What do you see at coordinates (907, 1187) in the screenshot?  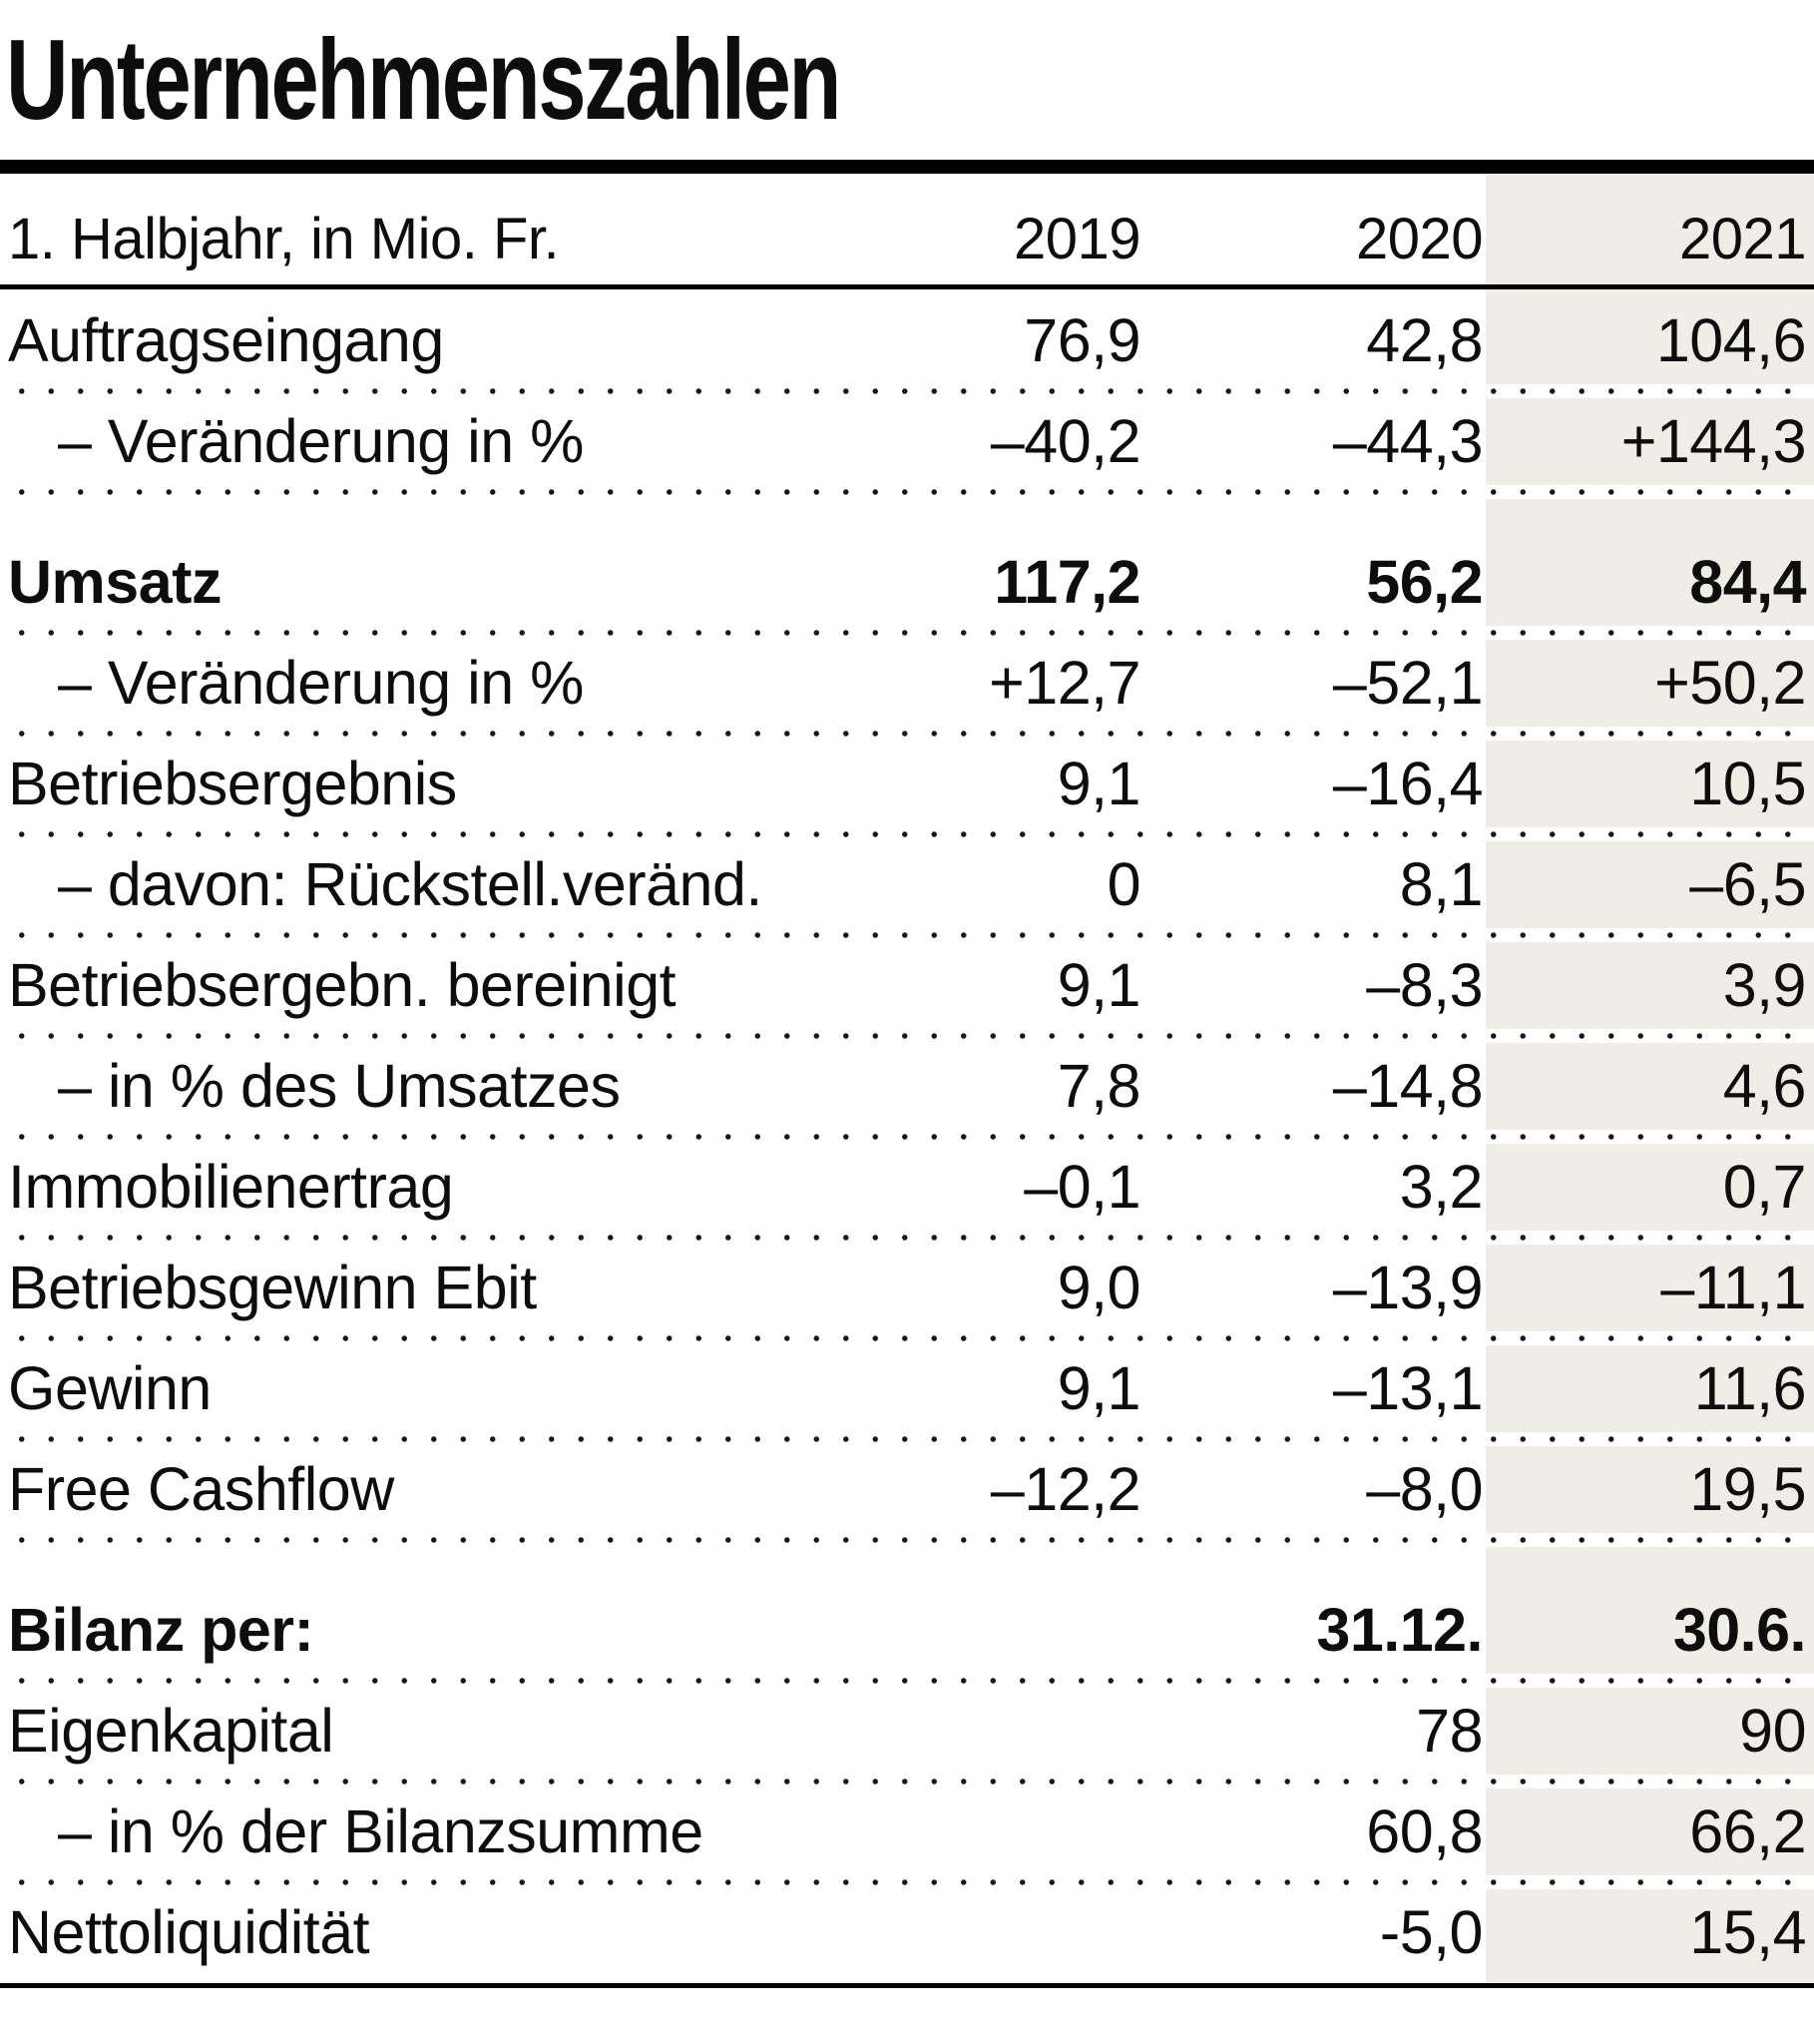 I see `table-row: Immobilienertrag –0,1 3,2 0,7` at bounding box center [907, 1187].